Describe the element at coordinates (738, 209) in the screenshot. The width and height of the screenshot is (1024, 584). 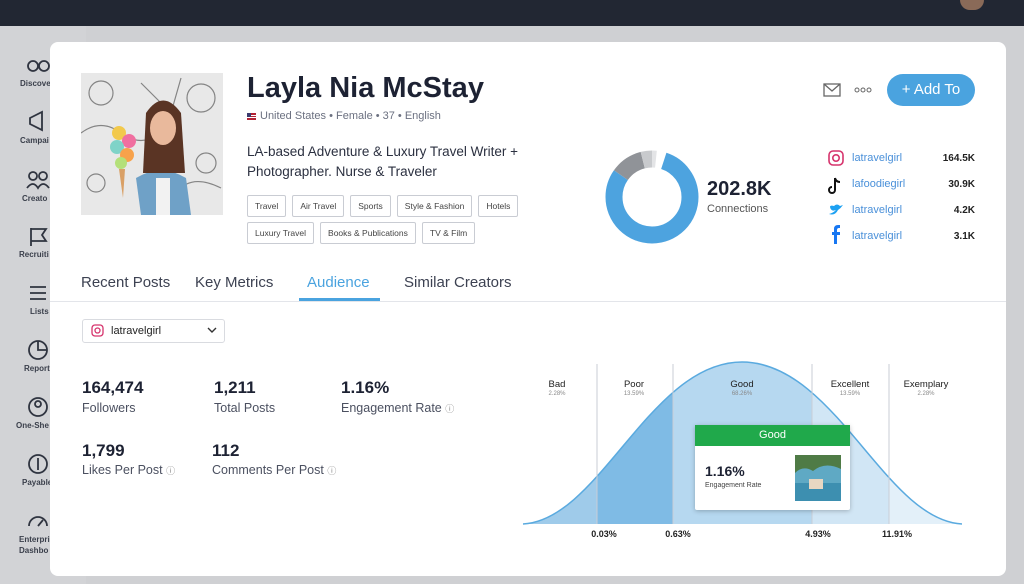
I see `connections-label: Connections` at that location.